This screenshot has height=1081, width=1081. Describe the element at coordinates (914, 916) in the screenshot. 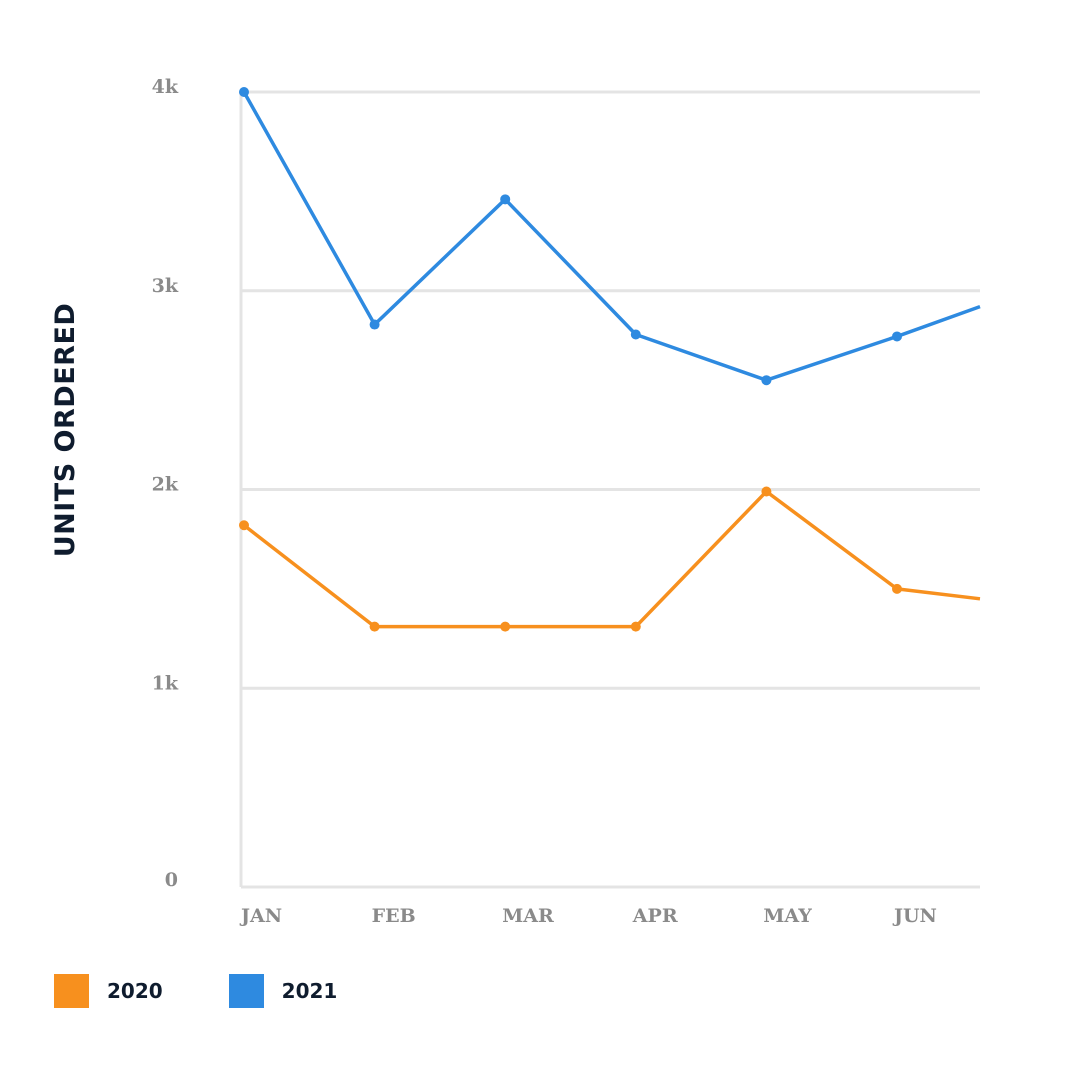

I see `x-tick-label: JUN` at that location.